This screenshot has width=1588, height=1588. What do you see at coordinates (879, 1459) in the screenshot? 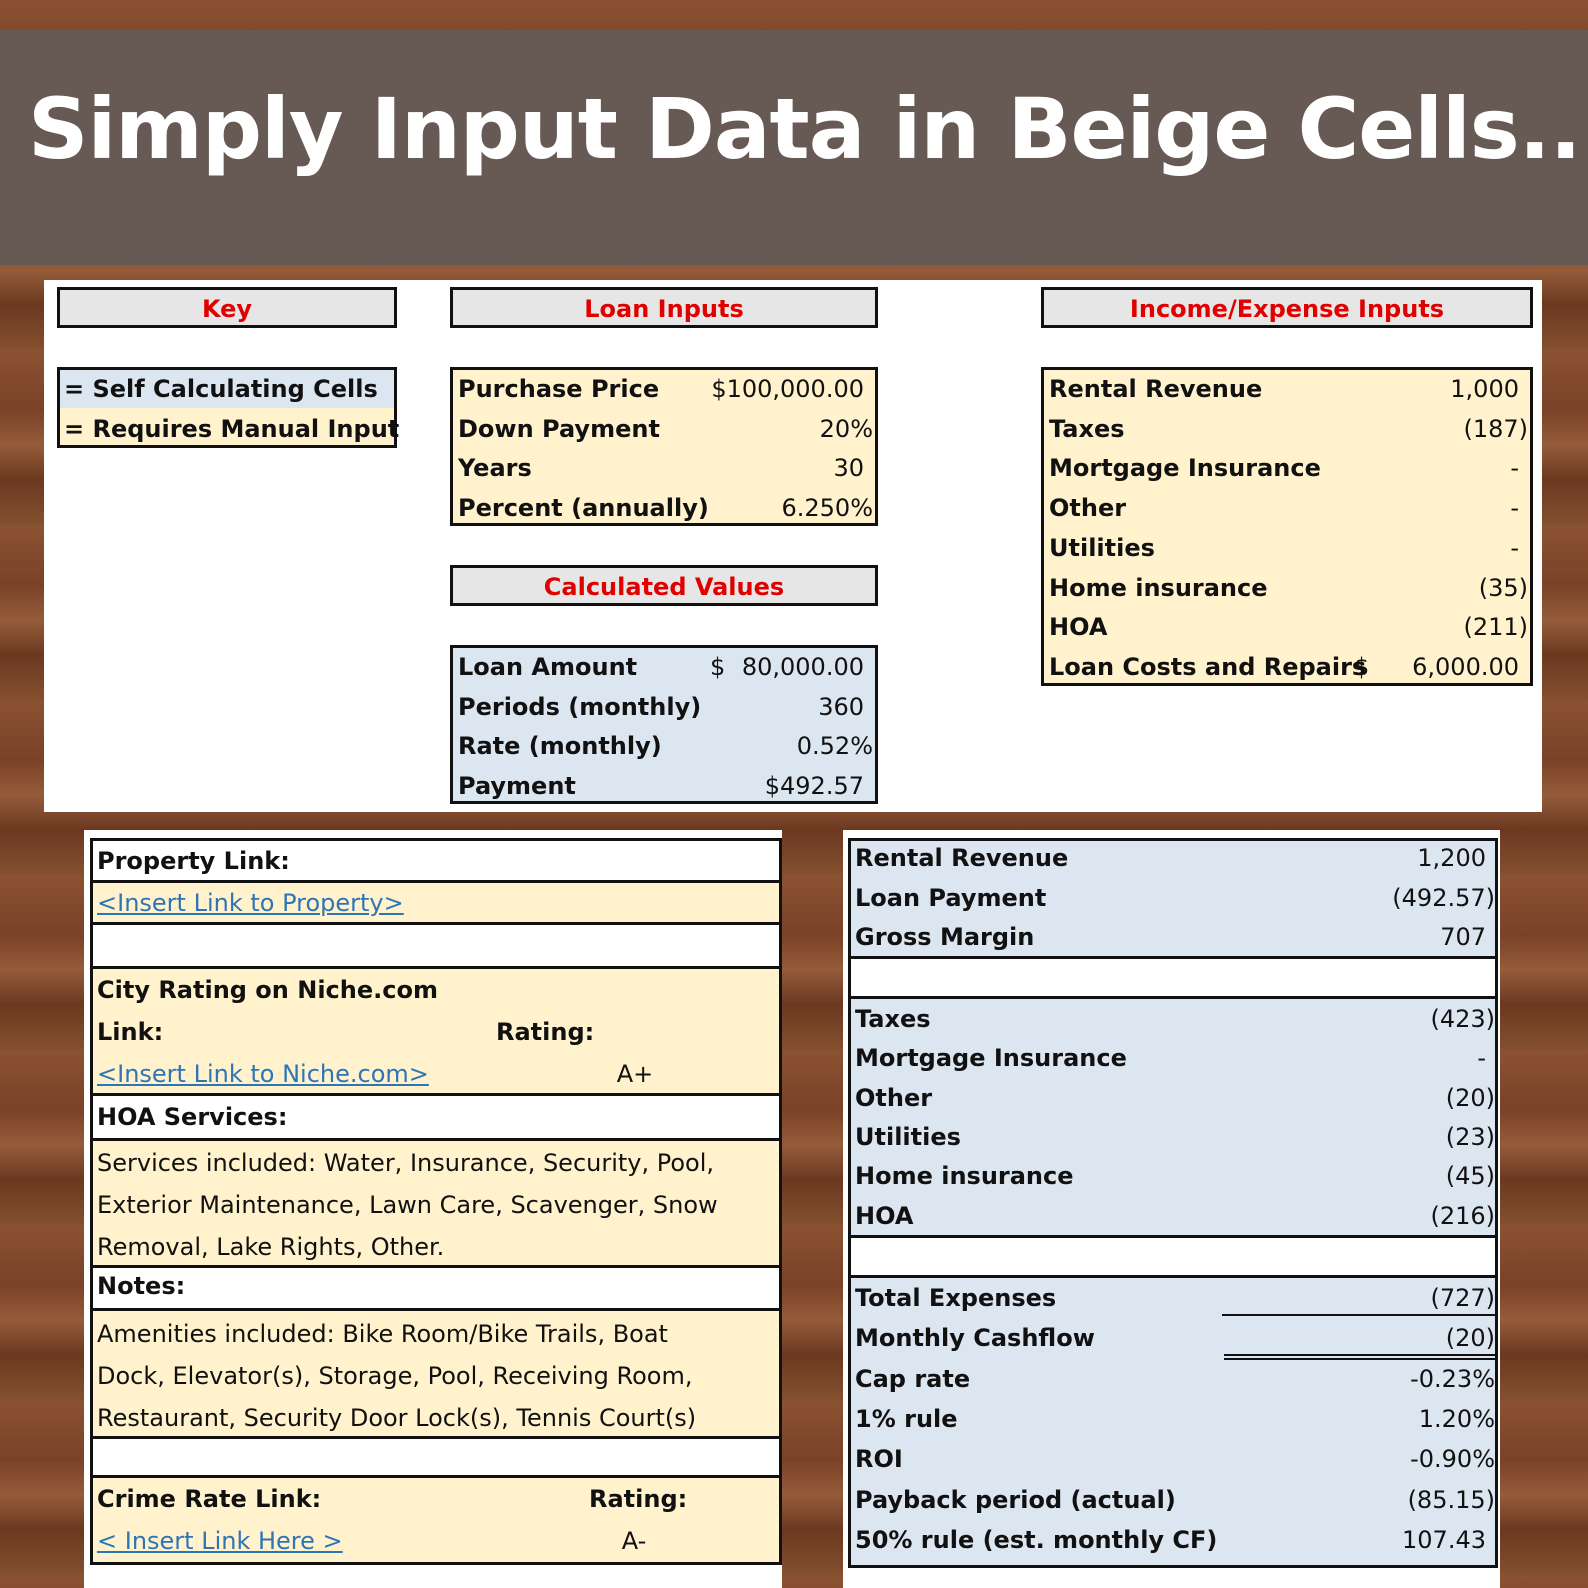
I see `row-label: ROI` at bounding box center [879, 1459].